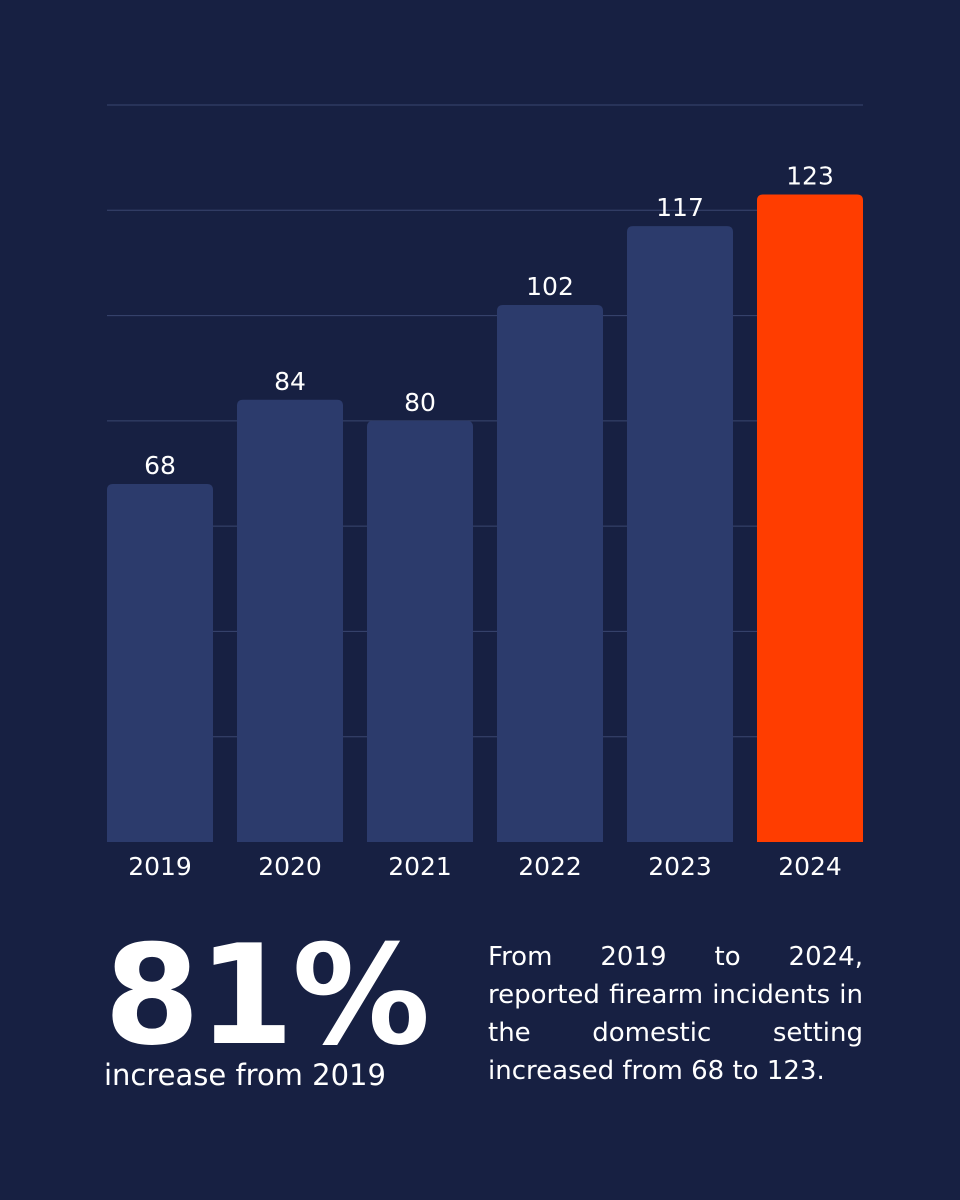  I want to click on bar-2022, so click(550, 573).